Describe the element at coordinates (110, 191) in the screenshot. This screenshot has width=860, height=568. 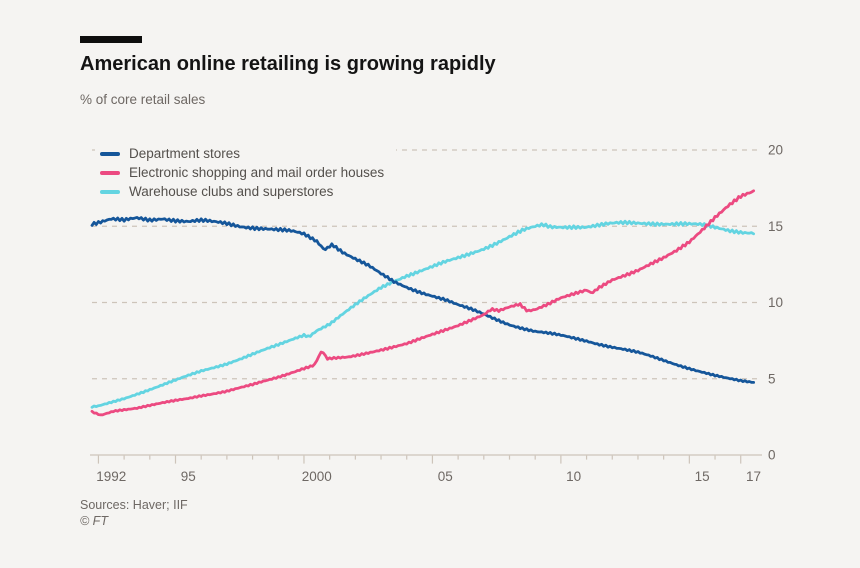
I see `legend-swatch-warehouse-clubs` at that location.